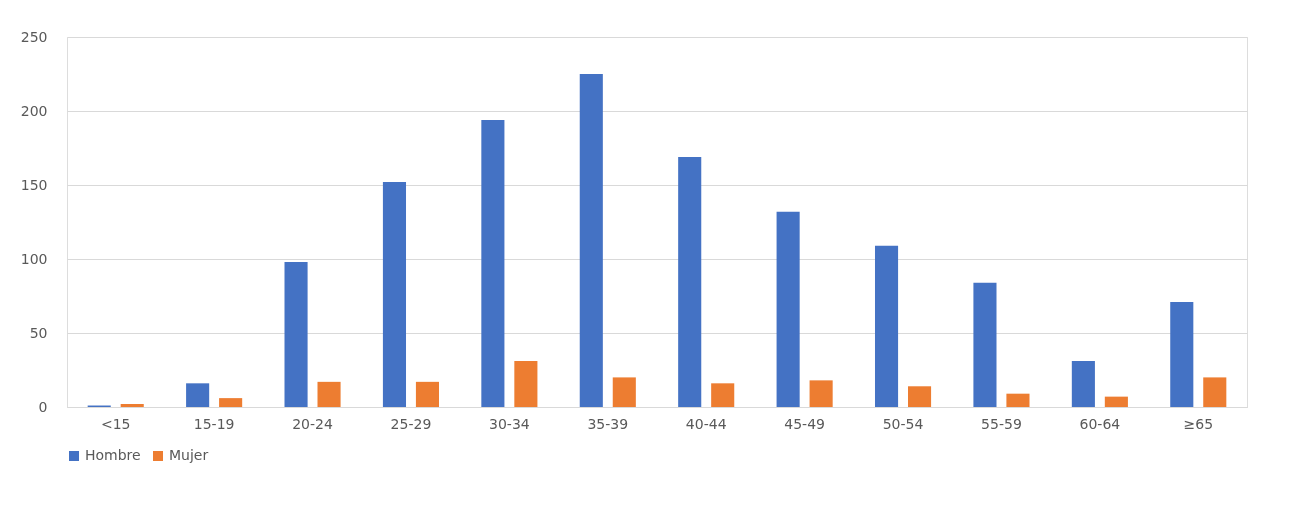  I want to click on x-tick-label: <15, so click(115, 423).